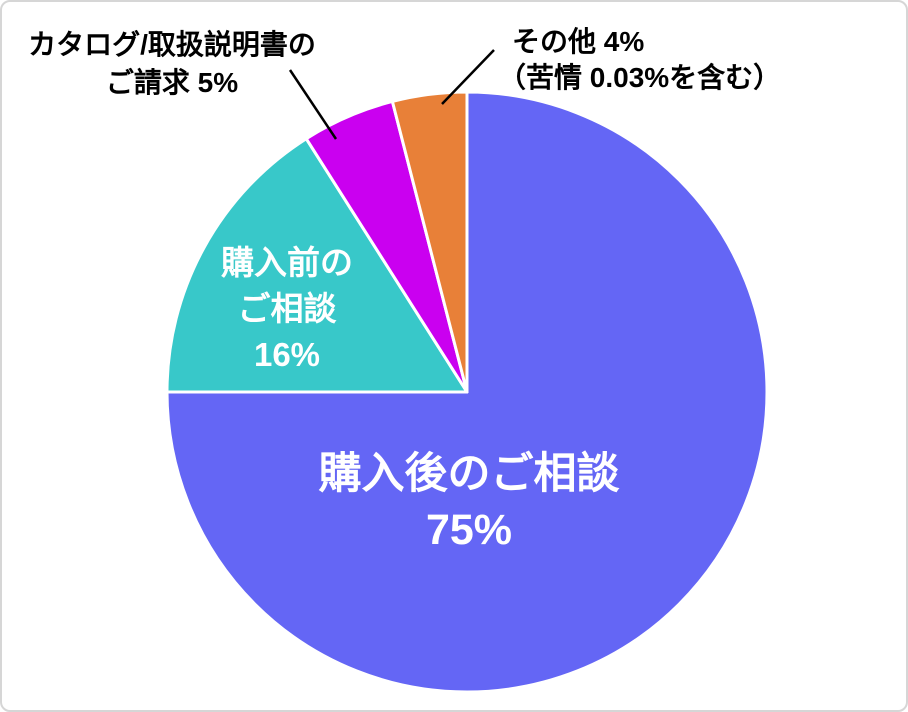 This screenshot has width=908, height=712. Describe the element at coordinates (468, 77) in the screenshot. I see `leader-line-other` at that location.